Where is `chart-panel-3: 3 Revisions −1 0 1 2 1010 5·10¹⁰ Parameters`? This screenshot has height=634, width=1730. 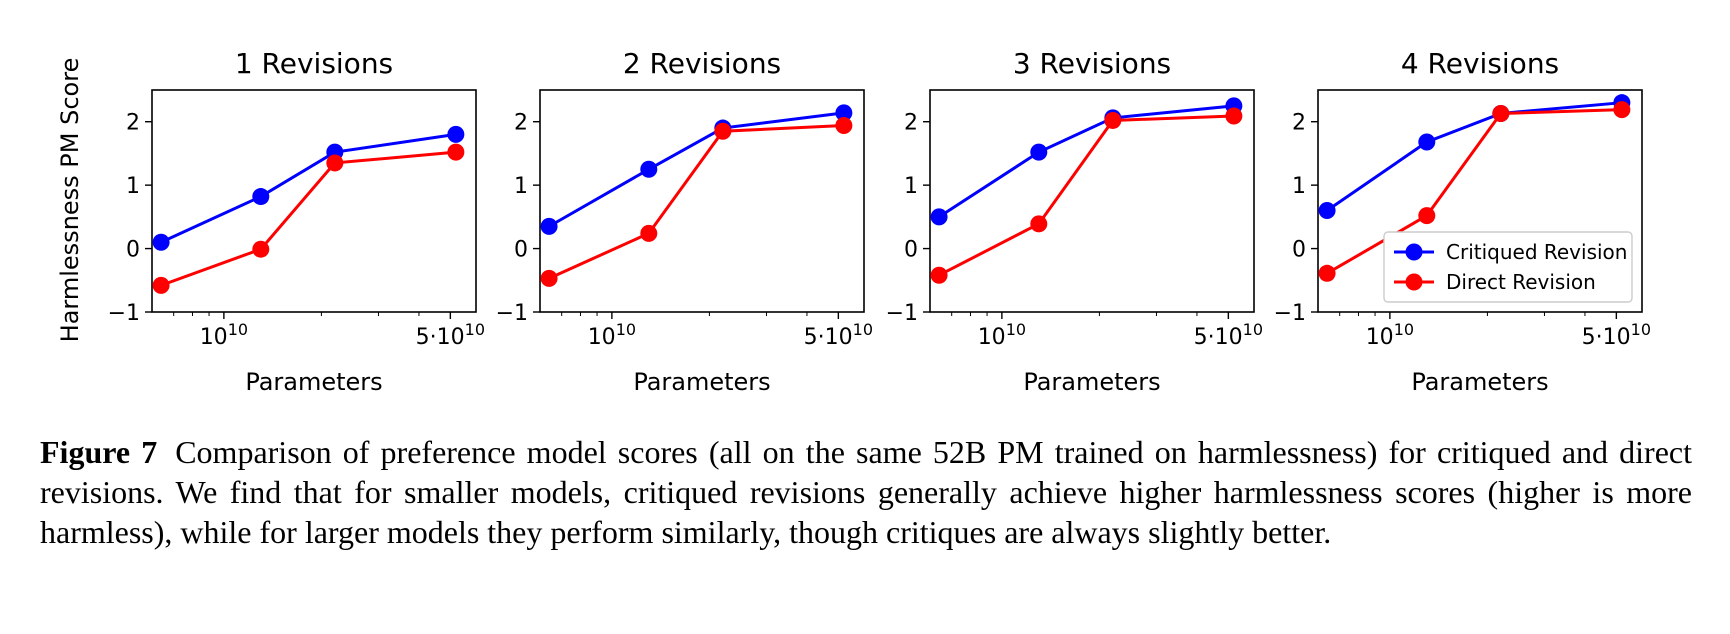
chart-panel-3: 3 Revisions −1 0 1 2 1010 5·10¹⁰ Parameters is located at coordinates (1074, 221).